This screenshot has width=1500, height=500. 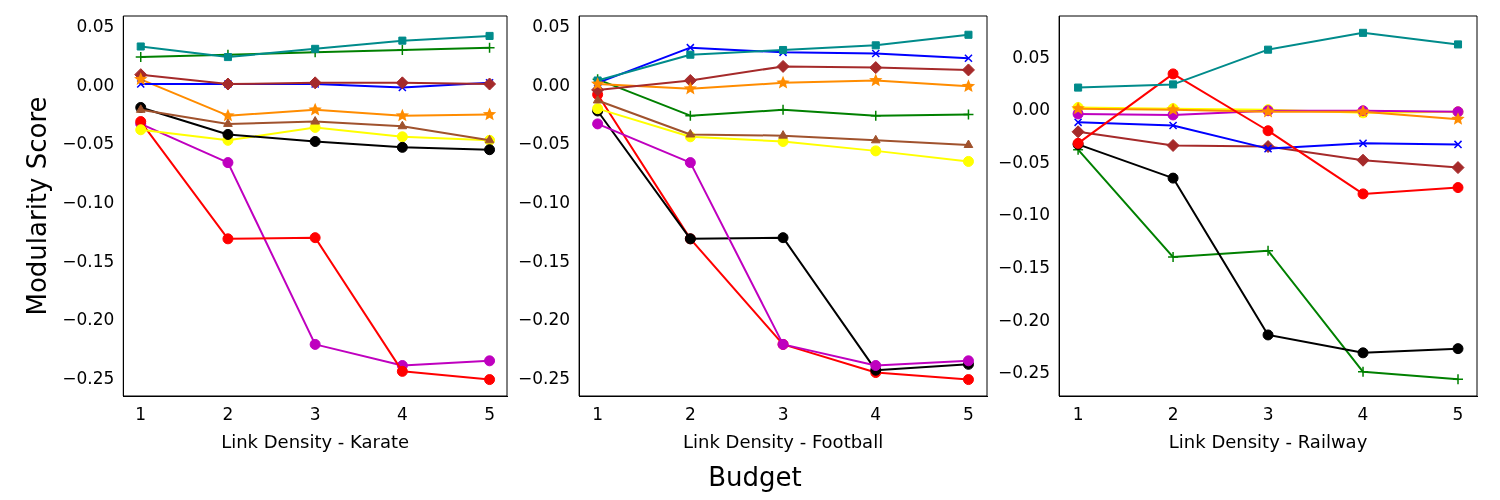 I want to click on x-axis-title: Link Density - Football, so click(x=783, y=441).